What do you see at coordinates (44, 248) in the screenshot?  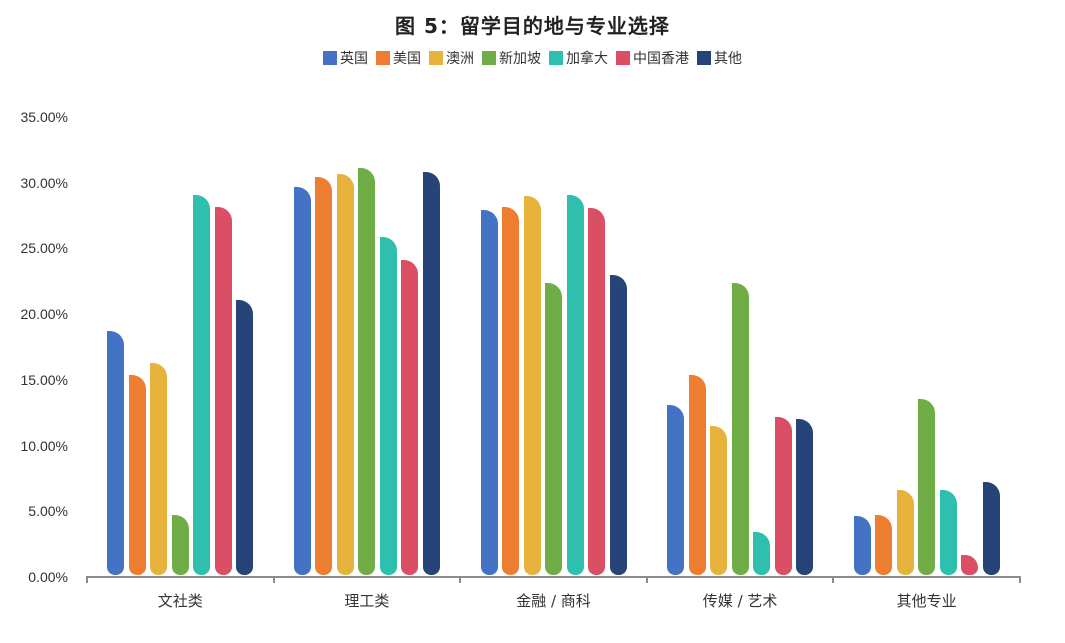 I see `y-tick-label: 25.00%` at bounding box center [44, 248].